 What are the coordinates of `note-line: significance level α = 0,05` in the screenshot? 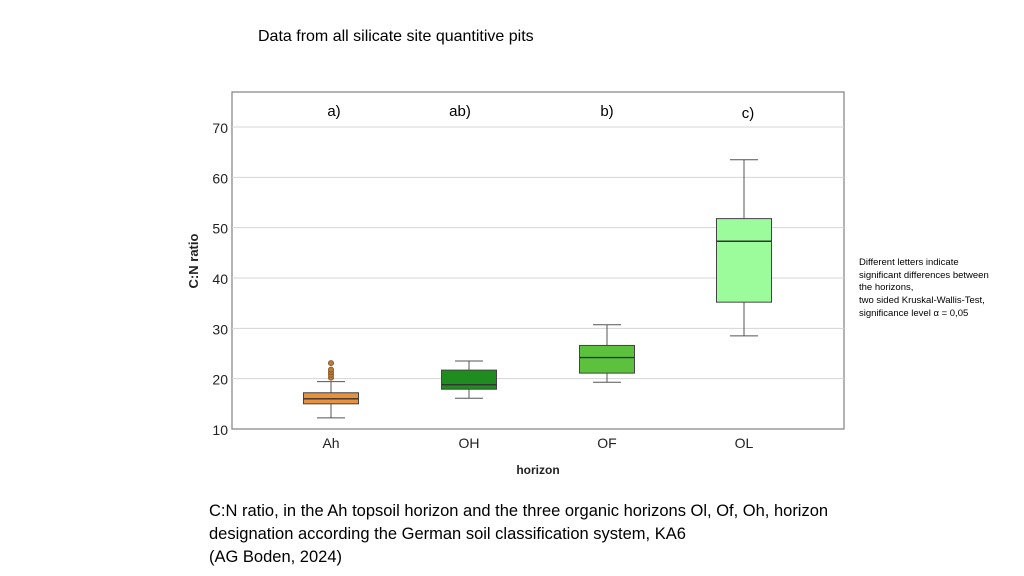 It's located at (914, 313).